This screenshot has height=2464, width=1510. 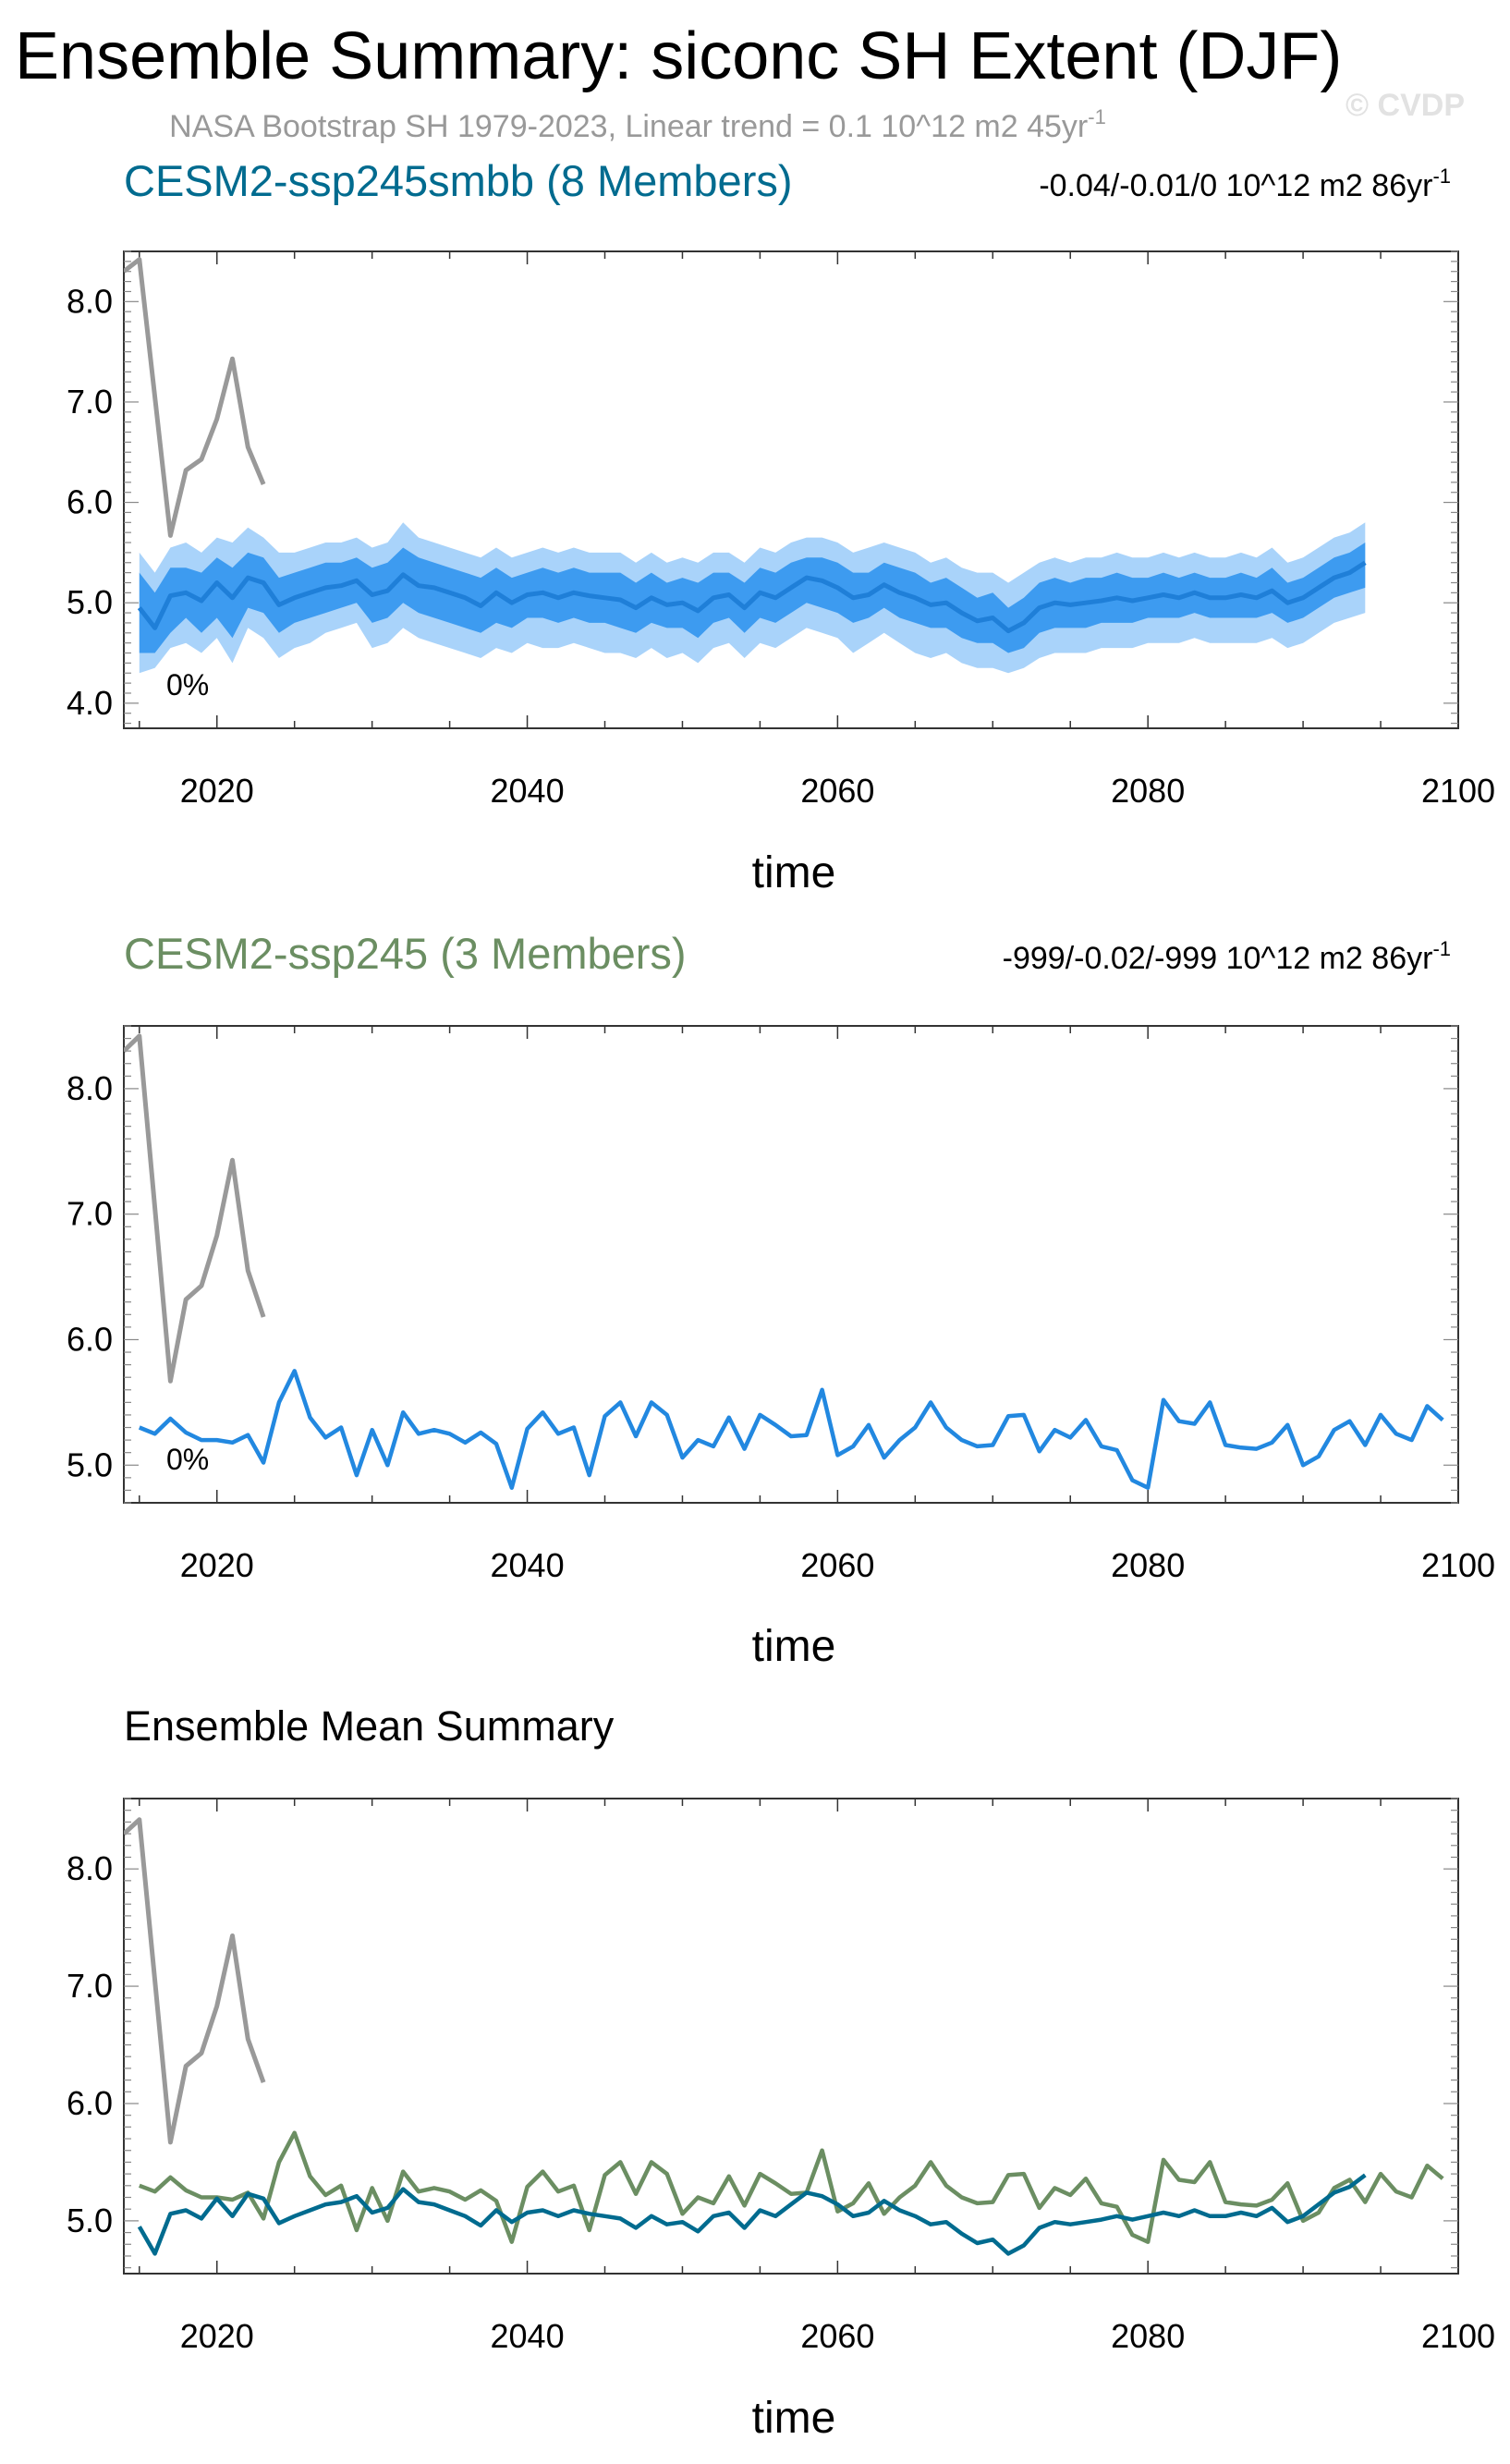 What do you see at coordinates (1218, 959) in the screenshot?
I see `panel-trend-text: -999/-0.02/-999 10^12 m2 86yr` at bounding box center [1218, 959].